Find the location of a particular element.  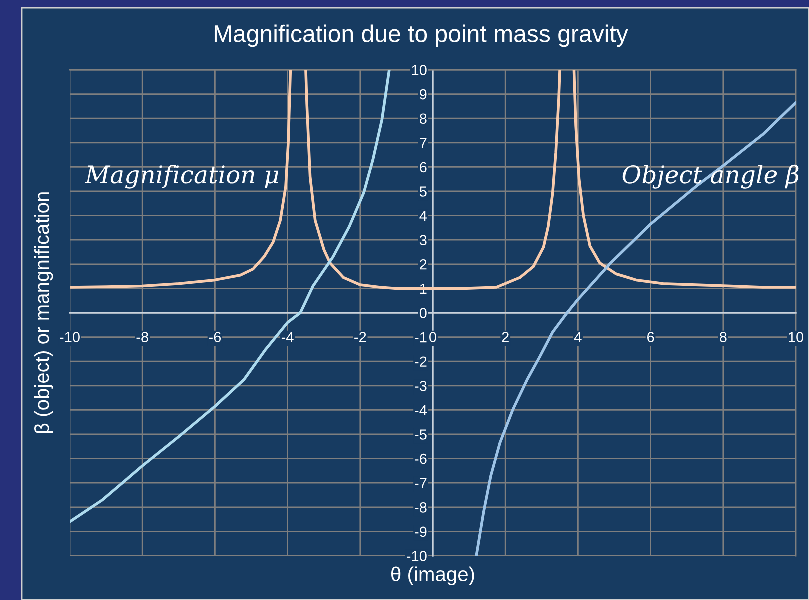

x-axis-title: θ (image) is located at coordinates (433, 576).